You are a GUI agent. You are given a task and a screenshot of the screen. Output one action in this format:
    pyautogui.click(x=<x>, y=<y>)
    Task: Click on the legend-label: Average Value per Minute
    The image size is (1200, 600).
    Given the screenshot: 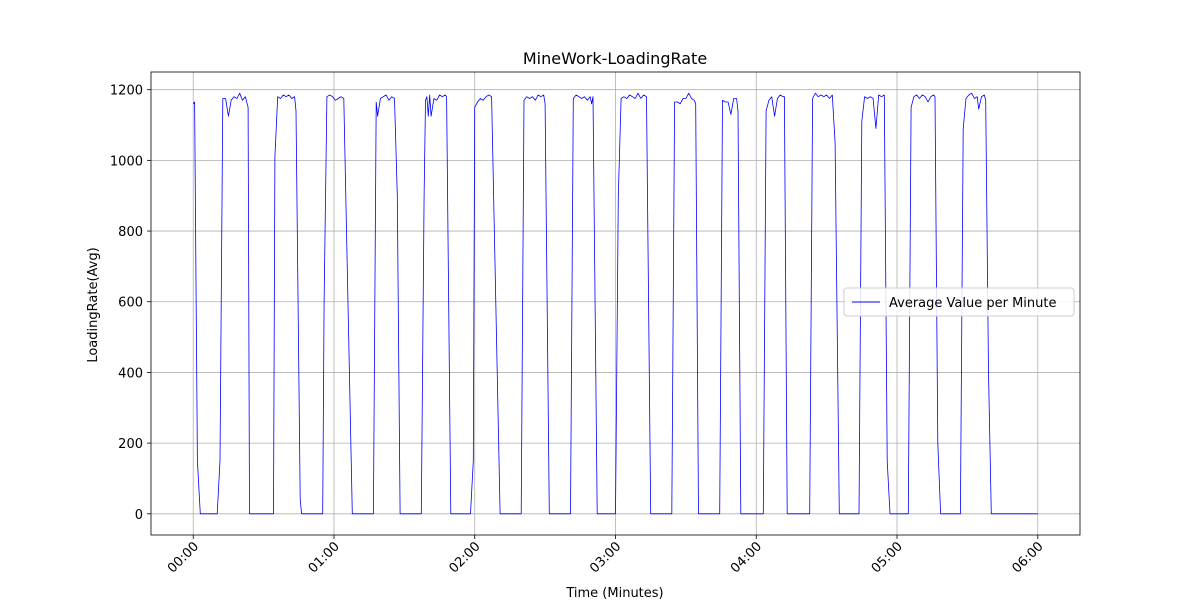 What is the action you would take?
    pyautogui.click(x=972, y=303)
    